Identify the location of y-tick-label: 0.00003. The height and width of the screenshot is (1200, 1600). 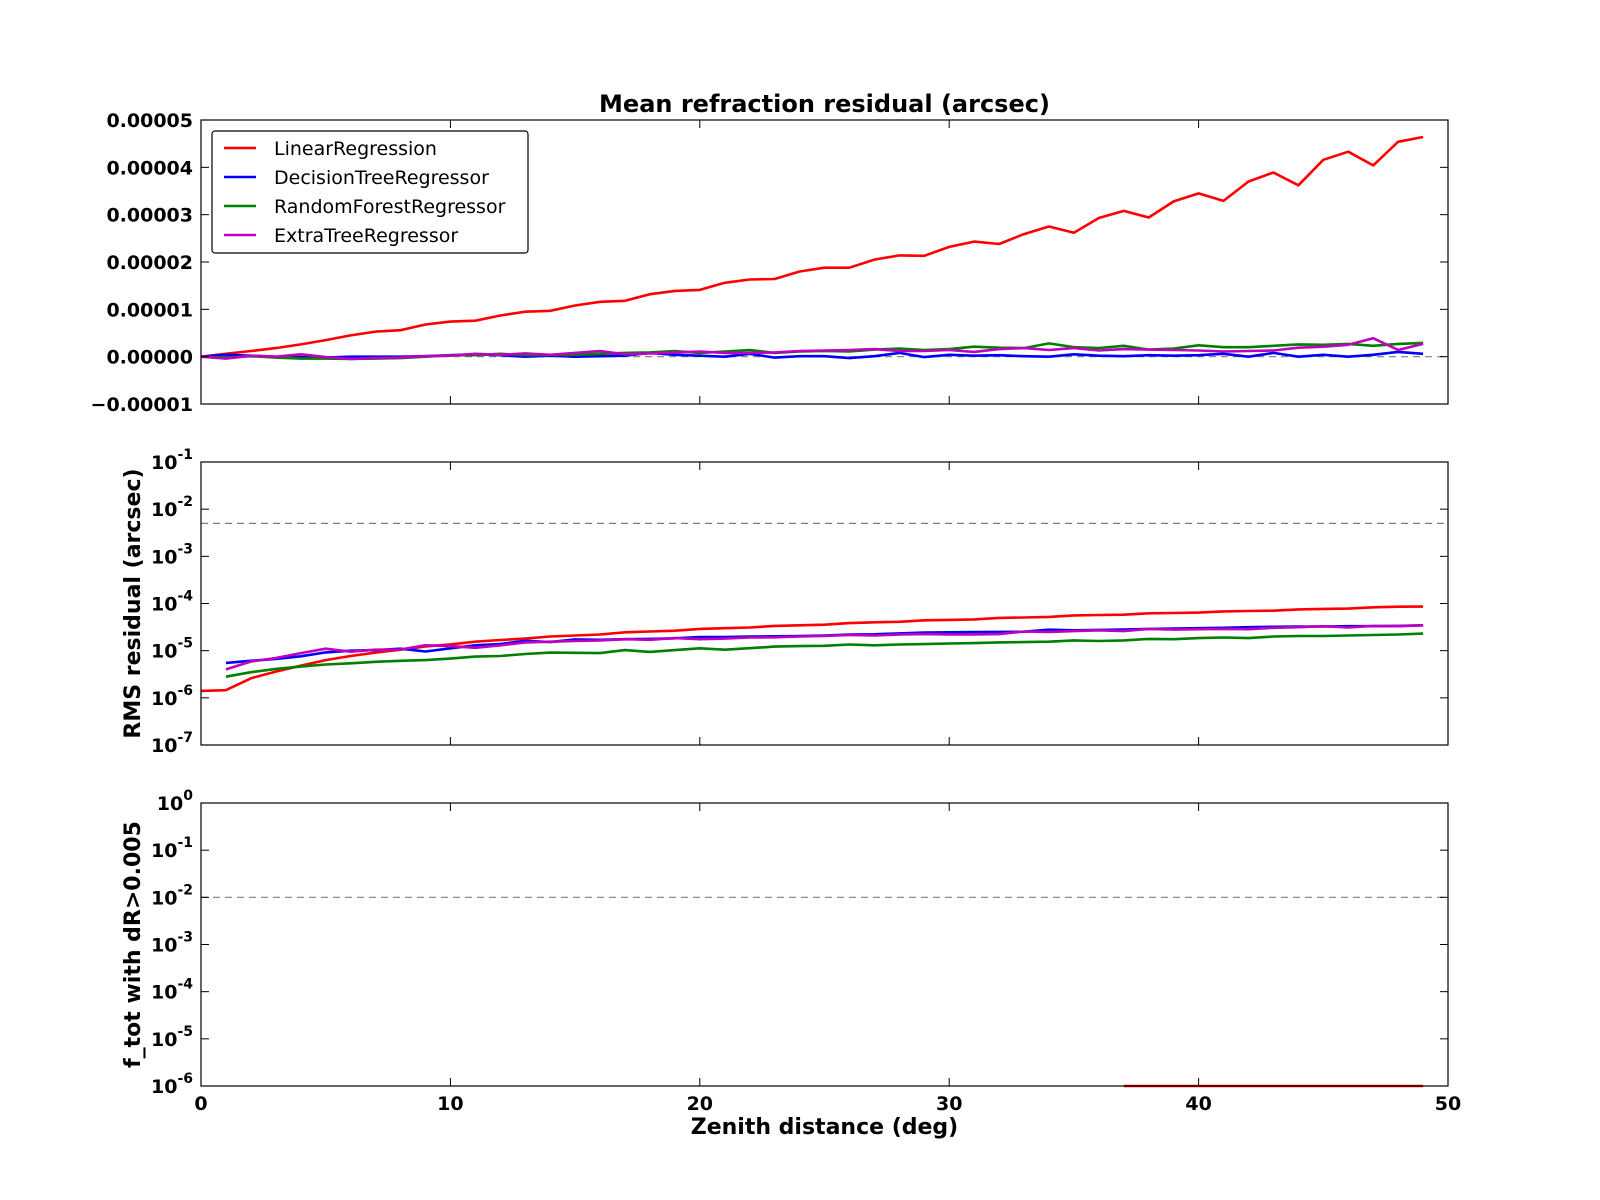
(149, 216).